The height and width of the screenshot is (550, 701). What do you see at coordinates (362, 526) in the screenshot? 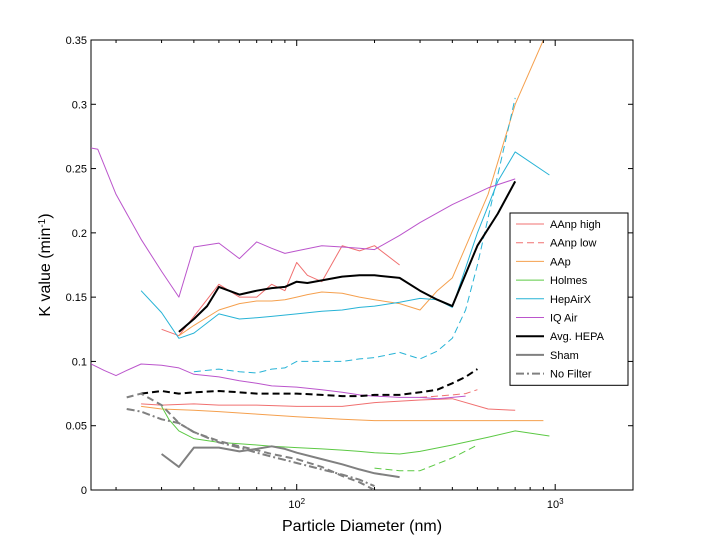
I see `x-axis-label: Particle Diameter (nm)` at bounding box center [362, 526].